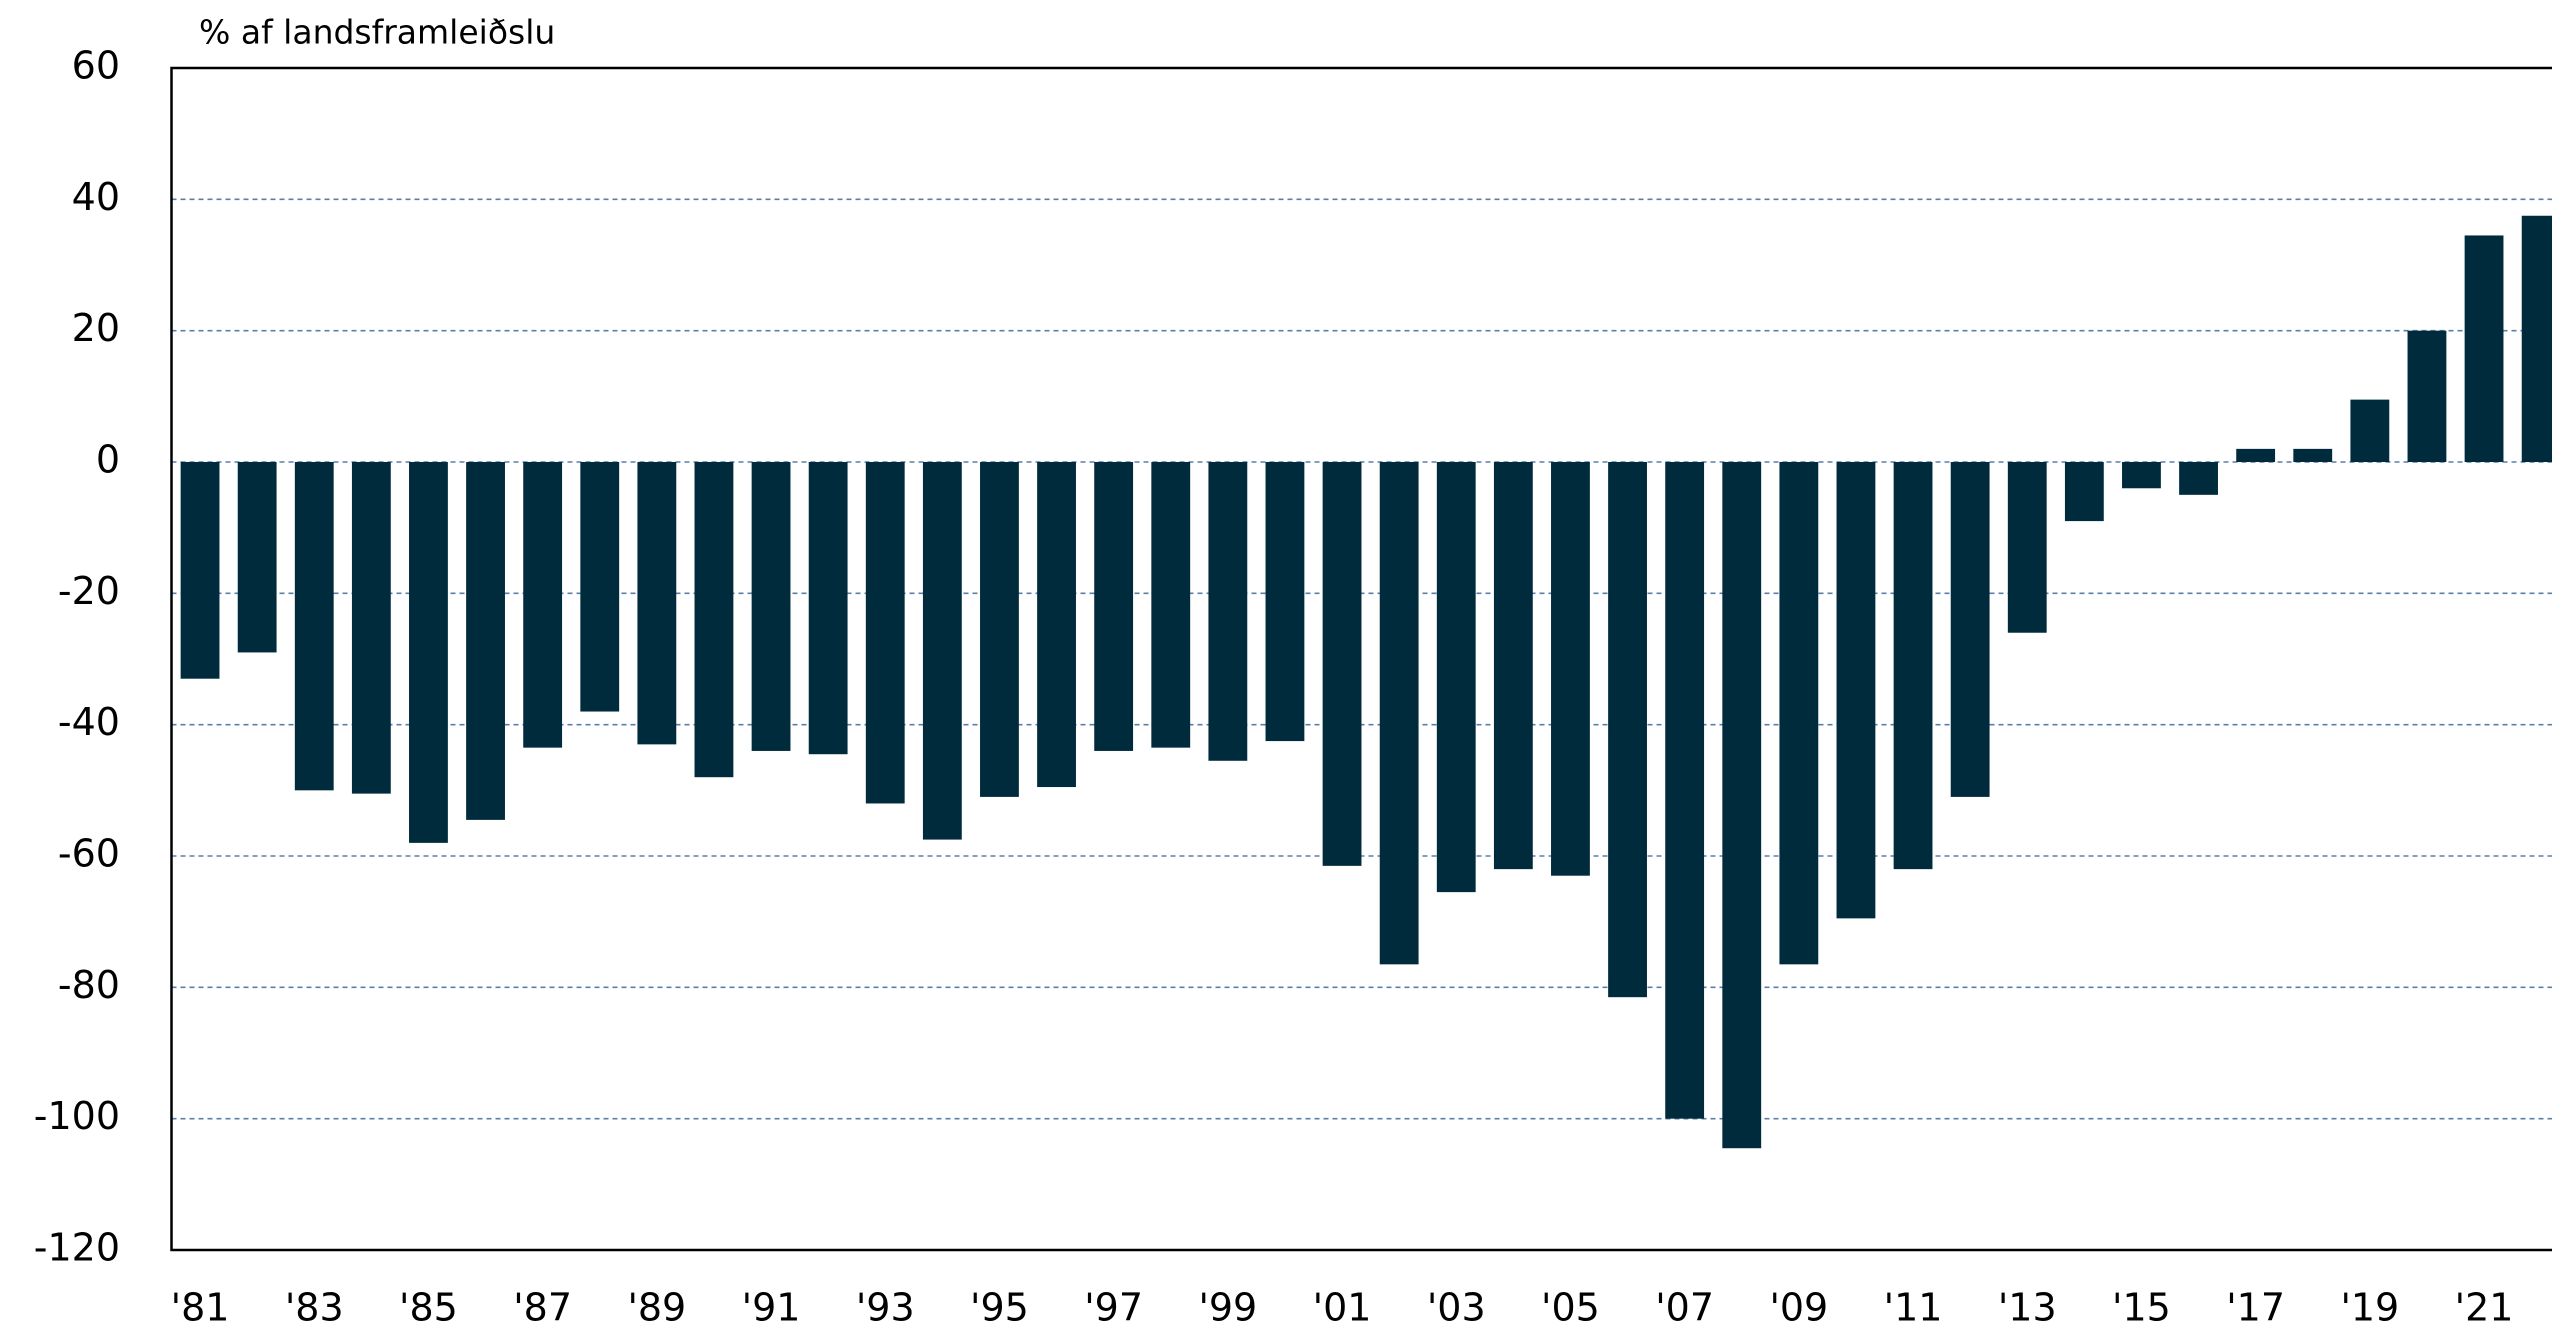  What do you see at coordinates (1570, 1308) in the screenshot?
I see `x-tick-label: '05` at bounding box center [1570, 1308].